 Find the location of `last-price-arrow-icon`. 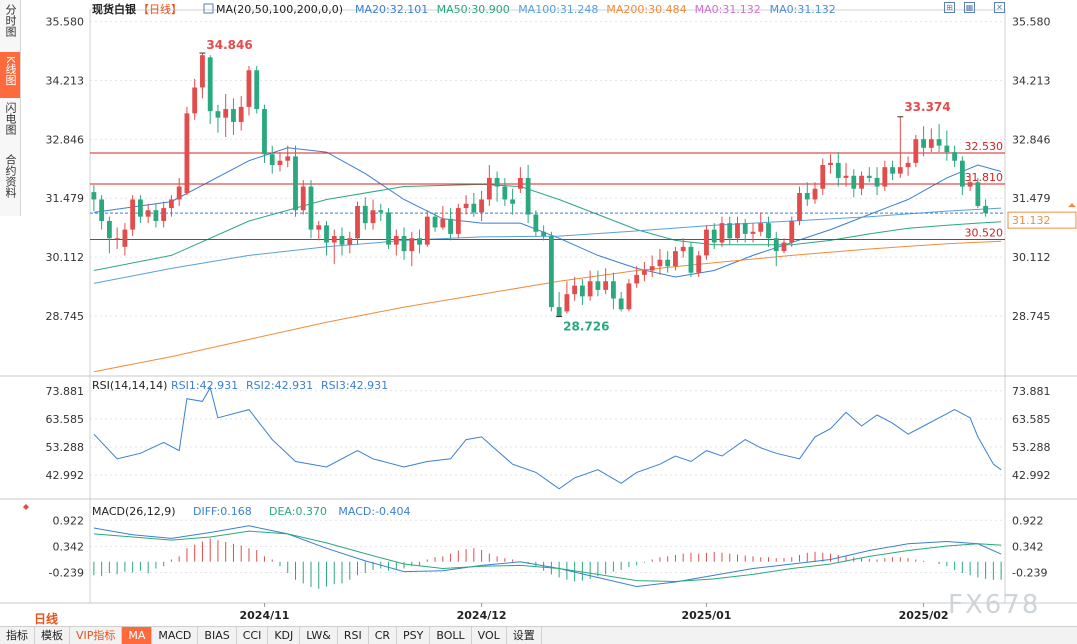

last-price-arrow-icon is located at coordinates (1072, 205).